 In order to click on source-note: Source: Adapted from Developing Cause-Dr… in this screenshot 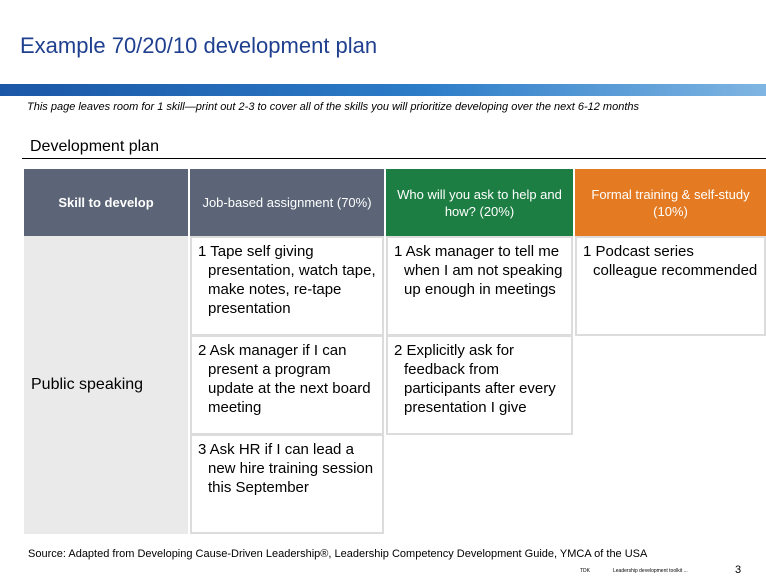, I will do `click(338, 554)`.